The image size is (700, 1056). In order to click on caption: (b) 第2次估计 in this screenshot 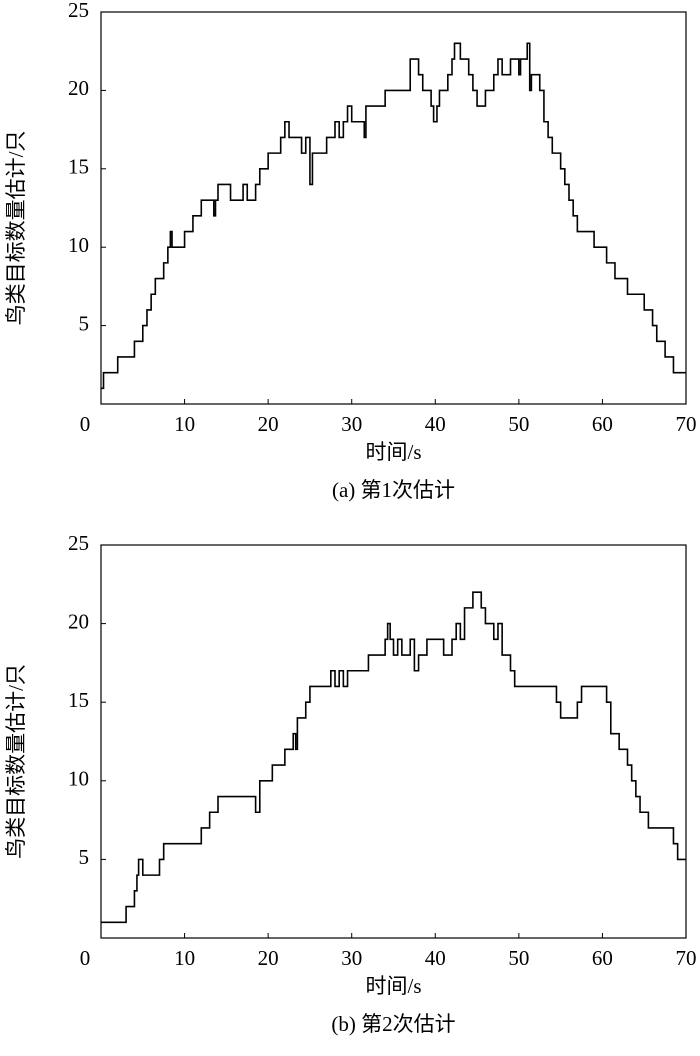, I will do `click(393, 1024)`.